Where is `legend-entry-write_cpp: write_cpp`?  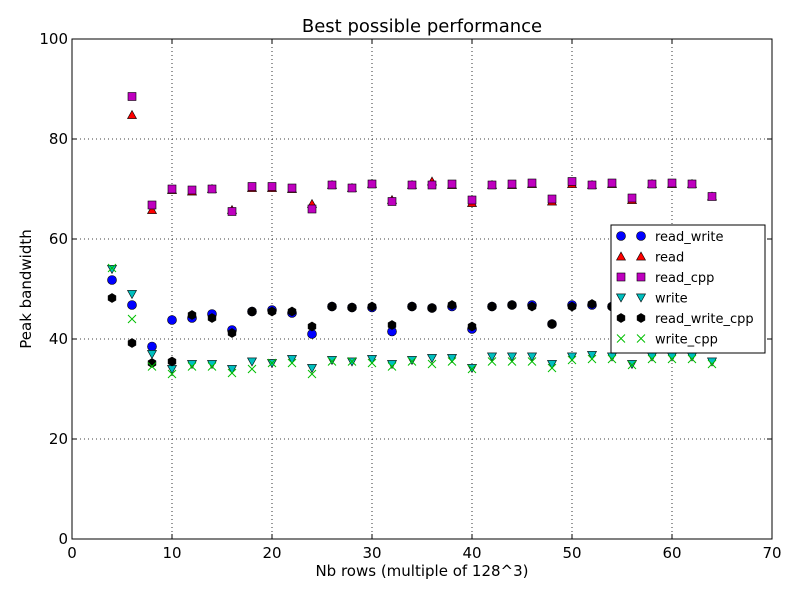 legend-entry-write_cpp: write_cpp is located at coordinates (667, 340).